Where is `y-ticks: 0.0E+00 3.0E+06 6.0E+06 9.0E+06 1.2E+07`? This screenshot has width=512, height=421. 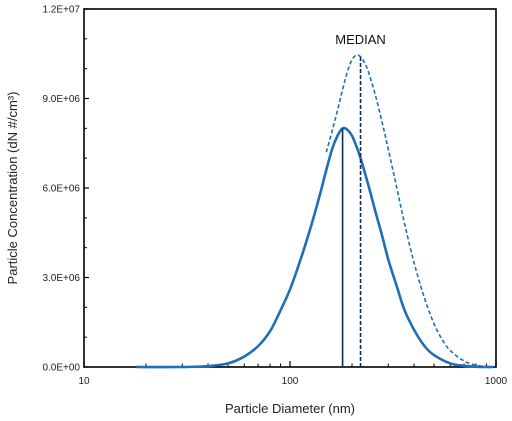
y-ticks: 0.0E+00 3.0E+06 6.0E+06 9.0E+06 1.2E+07 is located at coordinates (65, 189).